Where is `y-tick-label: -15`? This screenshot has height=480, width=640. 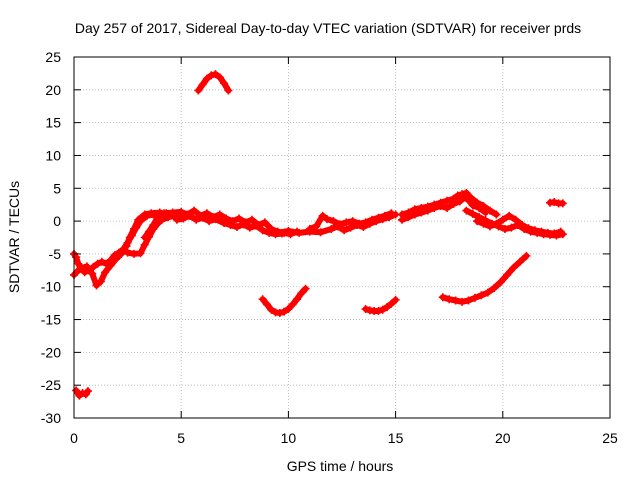
y-tick-label: -15 is located at coordinates (51, 320).